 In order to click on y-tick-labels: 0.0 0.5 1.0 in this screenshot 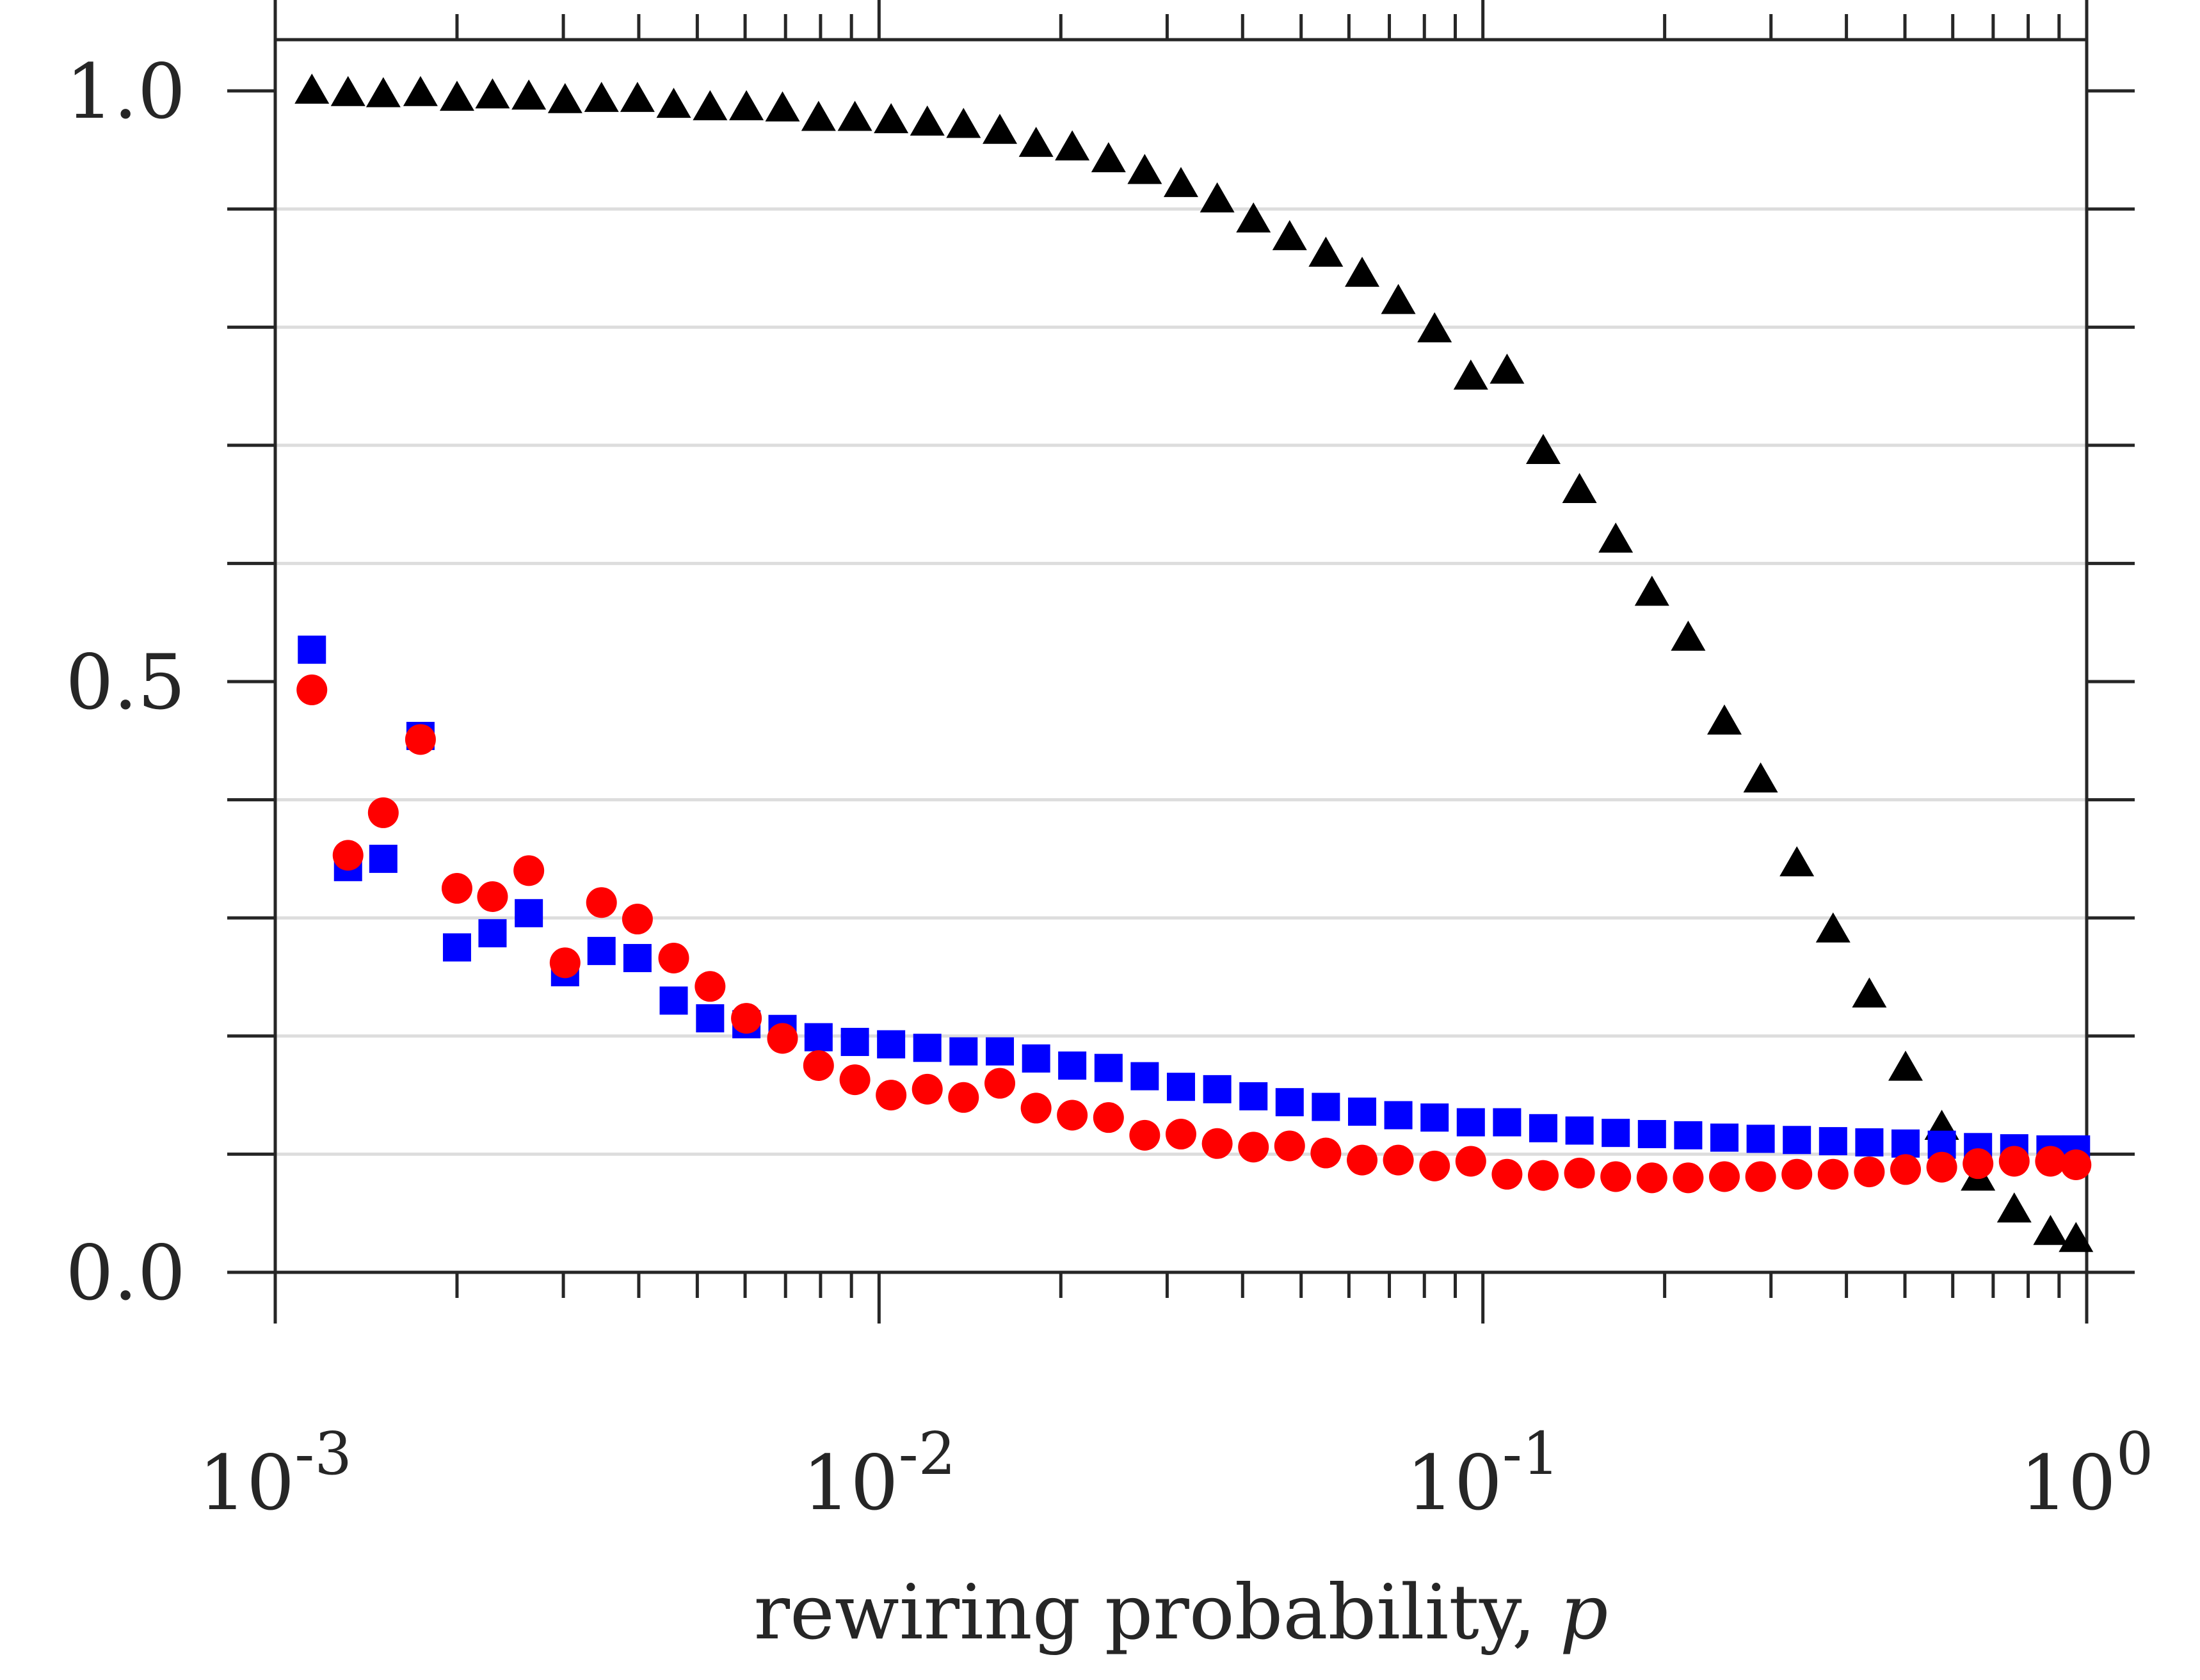, I will do `click(125, 682)`.